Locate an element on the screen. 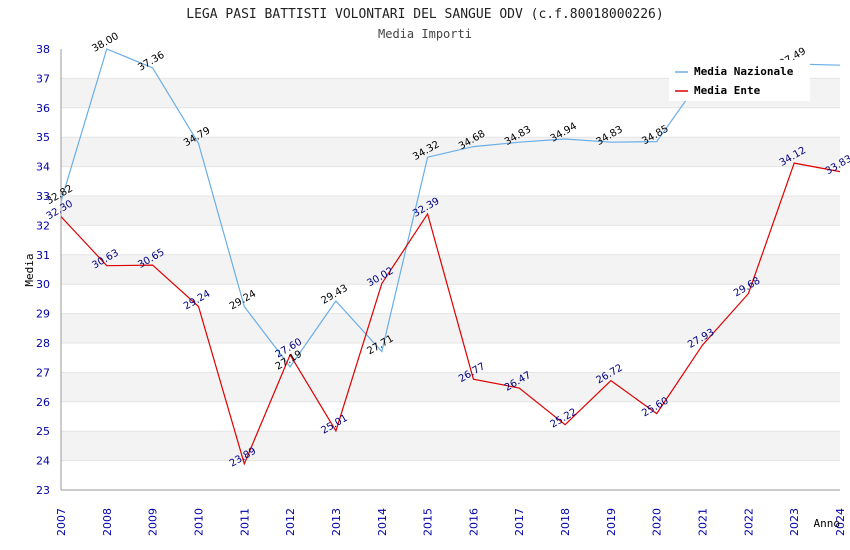 Image resolution: width=850 pixels, height=550 pixels. x-tick-label: 2024 is located at coordinates (840, 522).